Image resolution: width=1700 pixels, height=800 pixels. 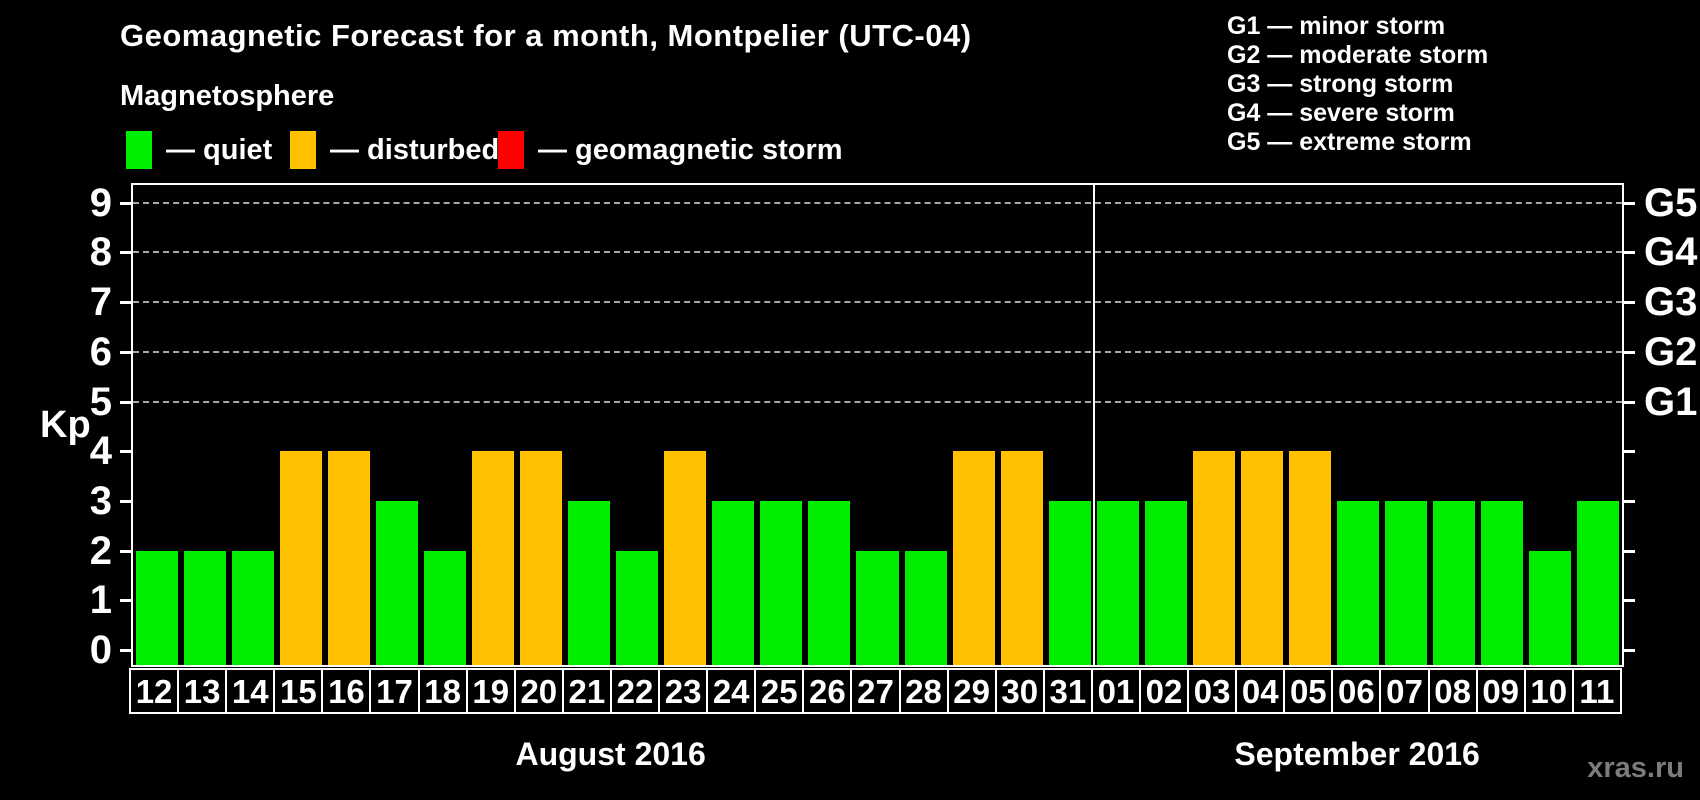 What do you see at coordinates (100, 550) in the screenshot?
I see `y-tick-label-2: 2` at bounding box center [100, 550].